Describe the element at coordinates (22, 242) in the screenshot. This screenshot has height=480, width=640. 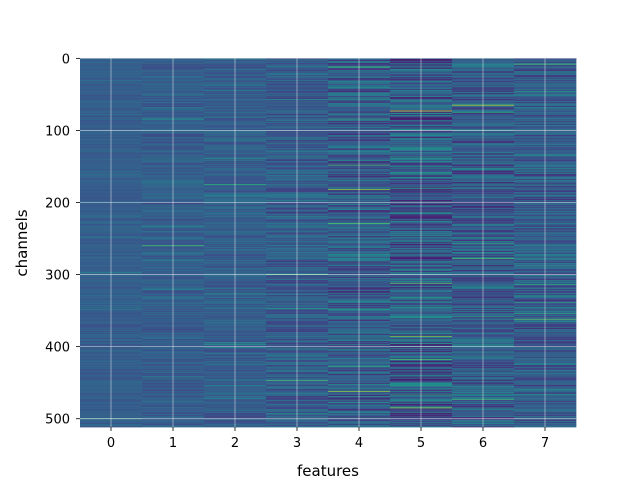
I see `y-axis-label: channels` at that location.